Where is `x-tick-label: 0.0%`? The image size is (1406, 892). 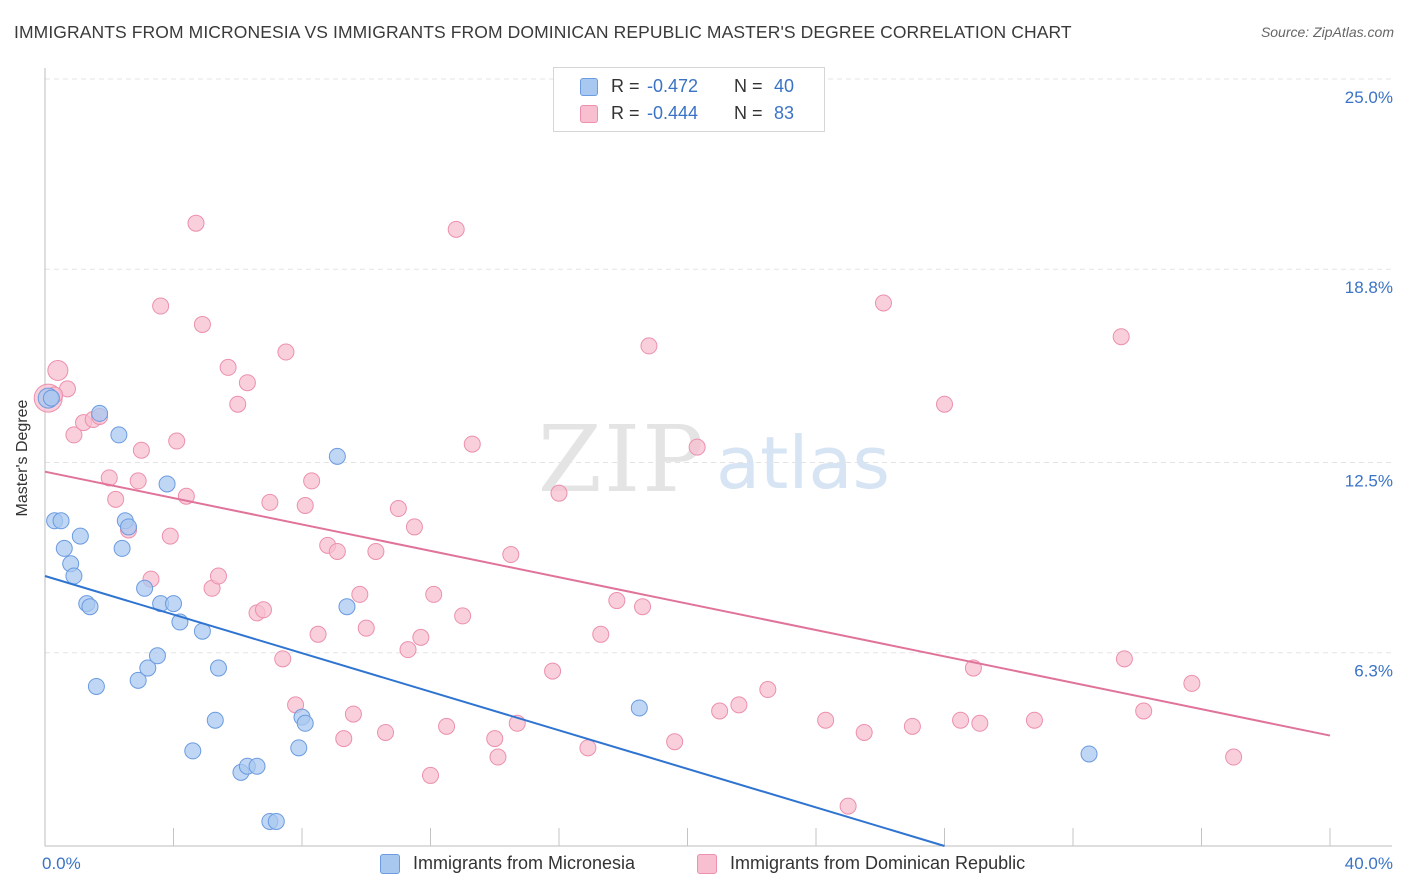 x-tick-label: 0.0% is located at coordinates (61, 863).